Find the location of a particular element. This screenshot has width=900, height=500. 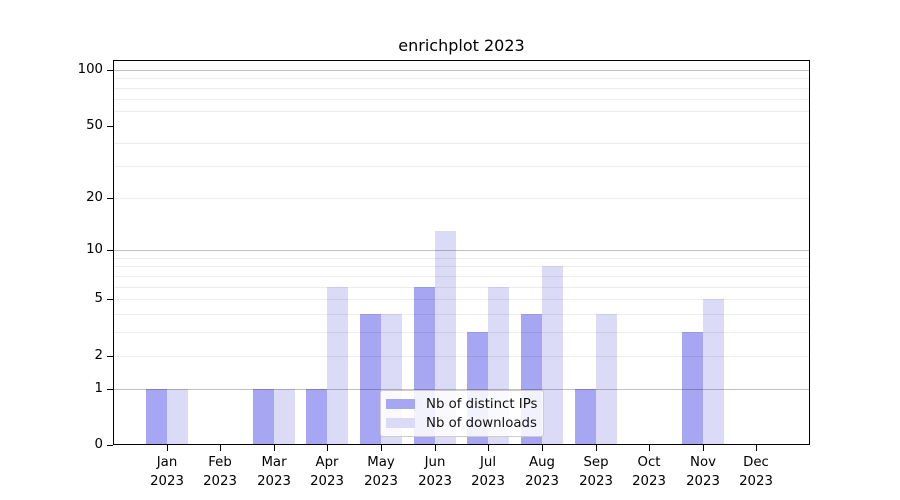

x-tick-month: Jul is located at coordinates (488, 462).